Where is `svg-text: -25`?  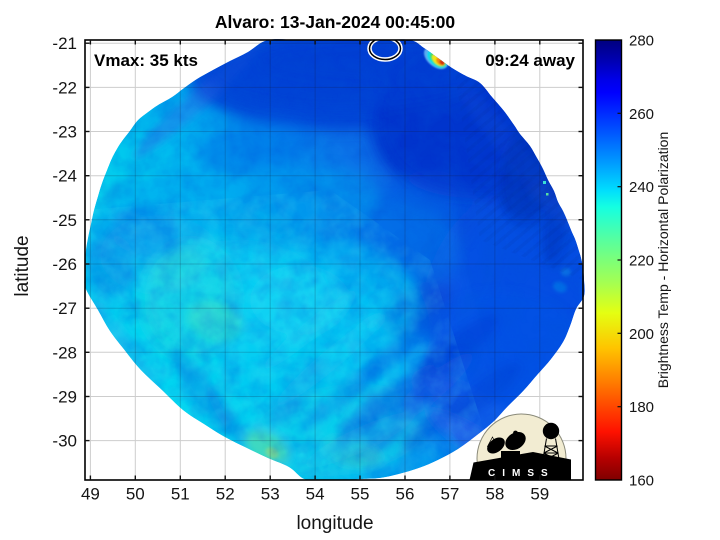 svg-text: -25 is located at coordinates (64, 220).